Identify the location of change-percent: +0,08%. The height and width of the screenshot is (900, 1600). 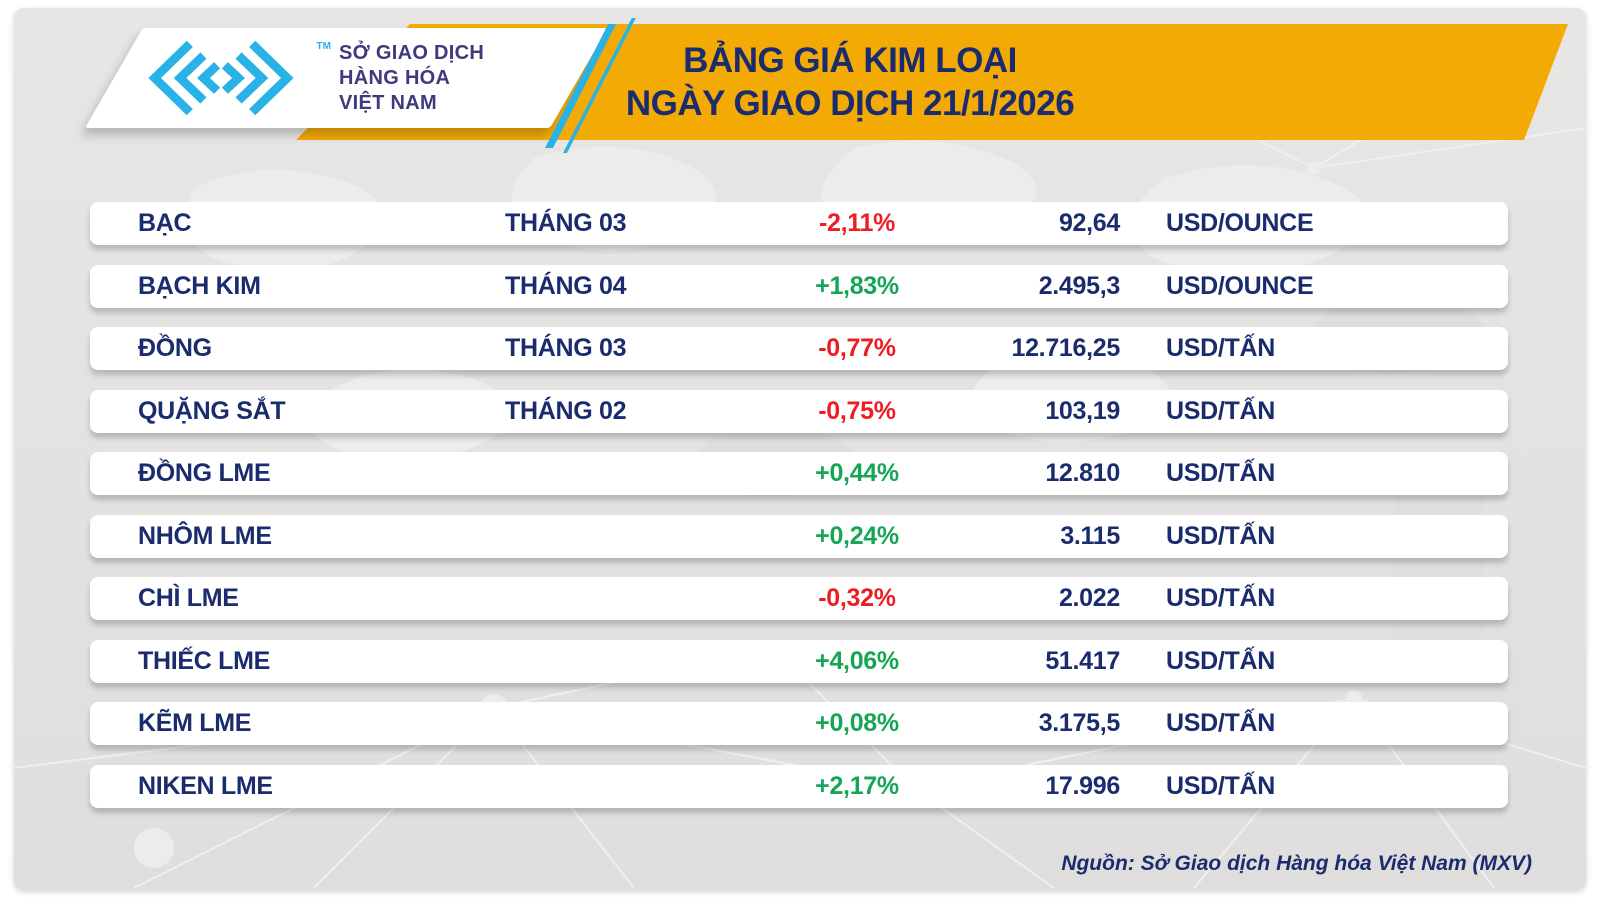
(857, 723).